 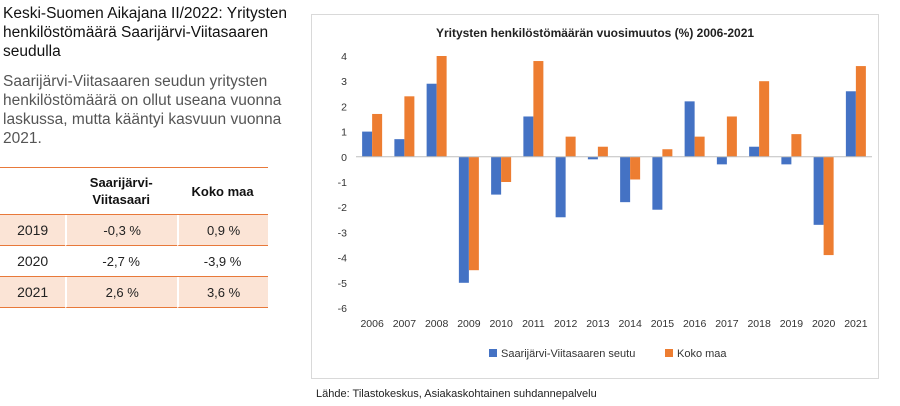 I want to click on table-cell-region: -2,7 %, so click(x=121, y=261).